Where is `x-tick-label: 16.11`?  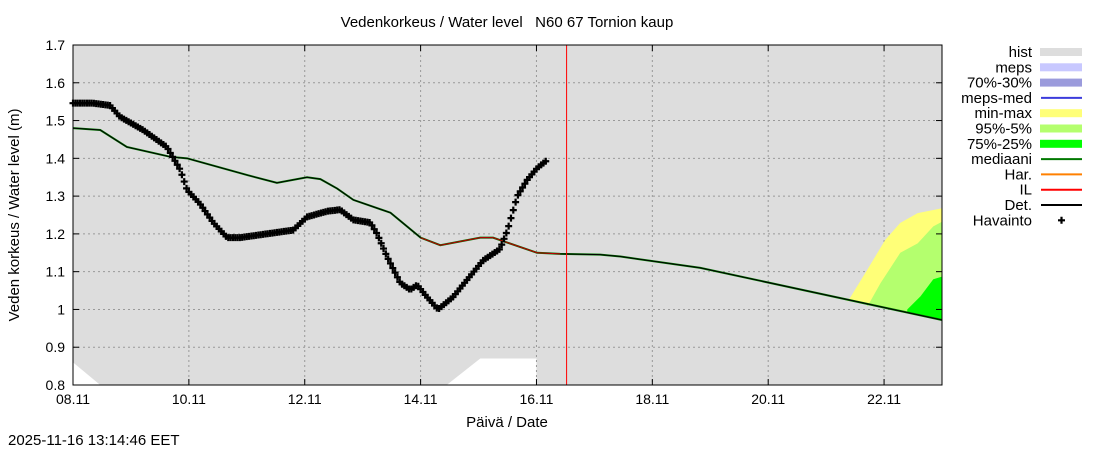
x-tick-label: 16.11 is located at coordinates (536, 399).